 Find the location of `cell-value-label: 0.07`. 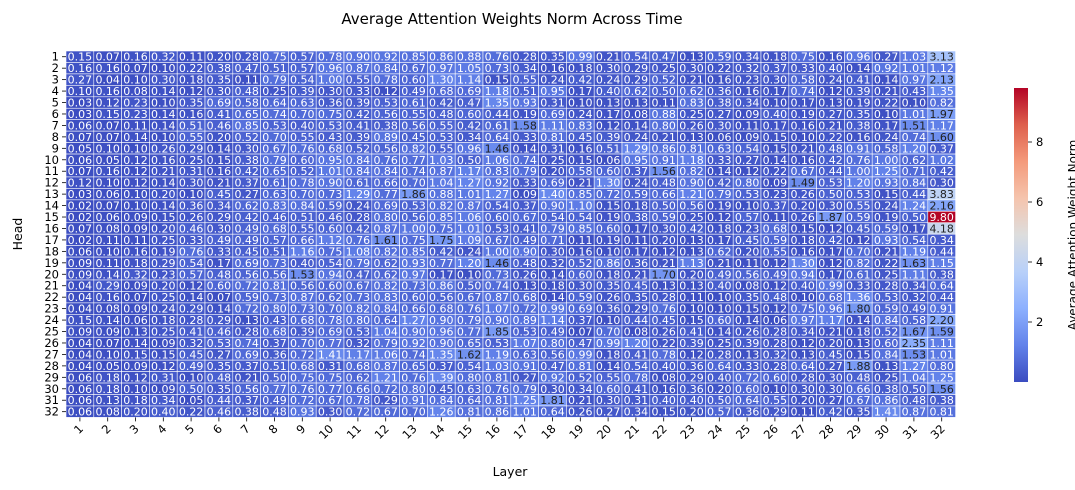

cell-value-label: 0.07 is located at coordinates (135, 297).